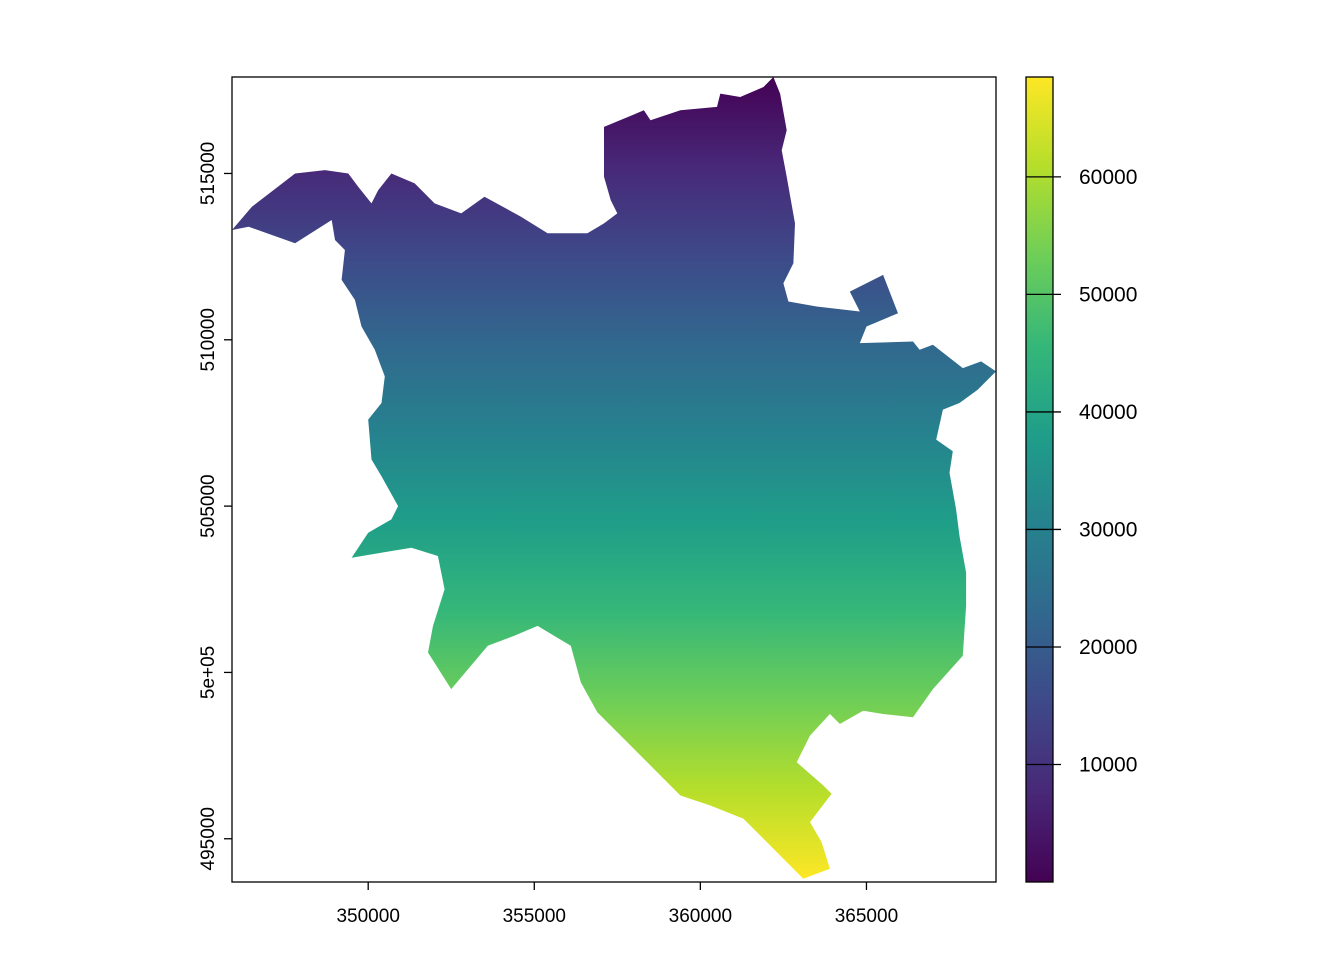 Image resolution: width=1344 pixels, height=960 pixels. Describe the element at coordinates (208, 505) in the screenshot. I see `y-tick-label: 505000` at that location.